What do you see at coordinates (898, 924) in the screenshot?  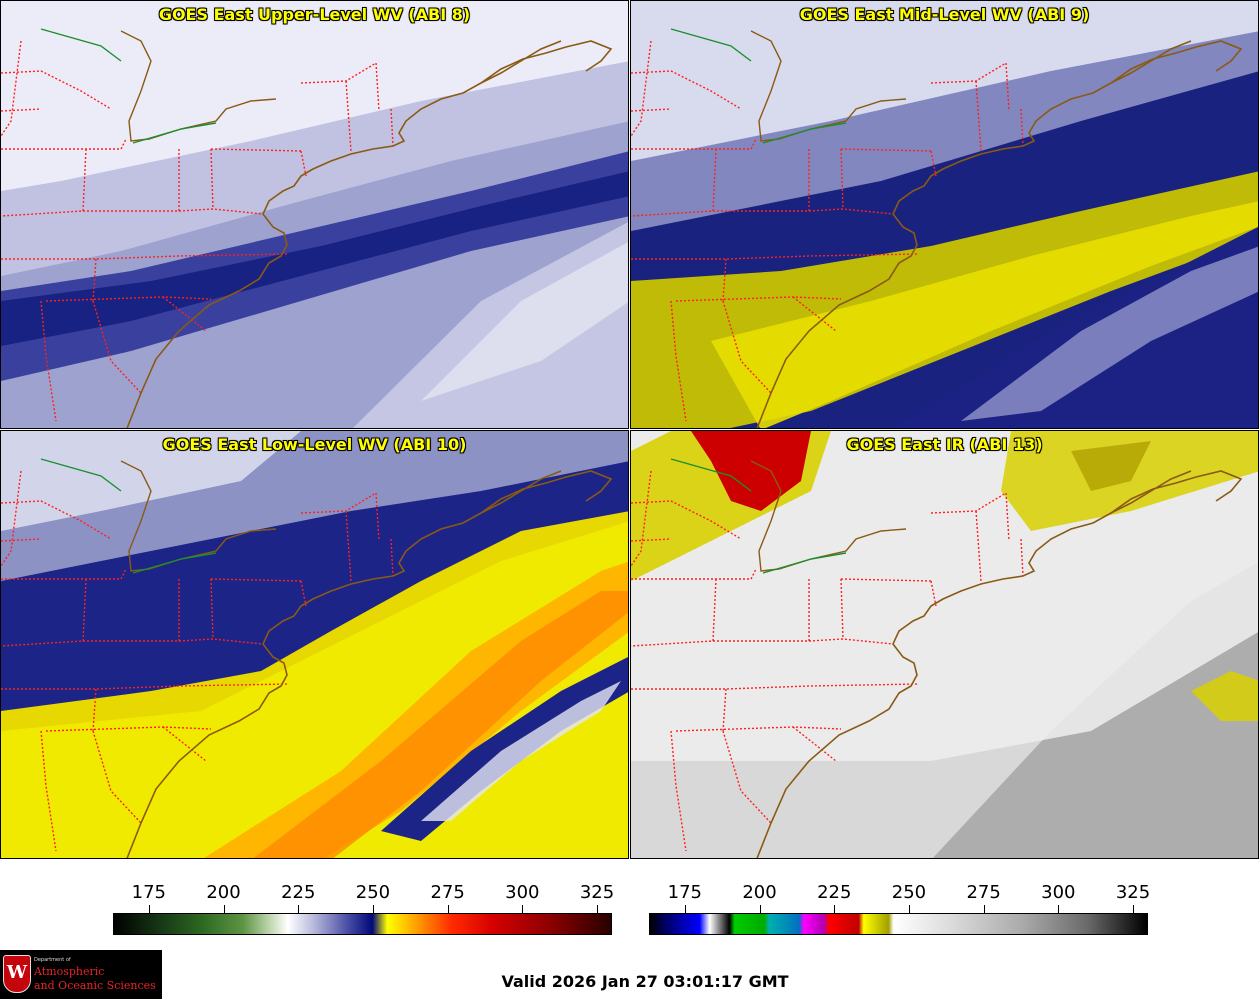 I see `ir-colorbar-gradient` at bounding box center [898, 924].